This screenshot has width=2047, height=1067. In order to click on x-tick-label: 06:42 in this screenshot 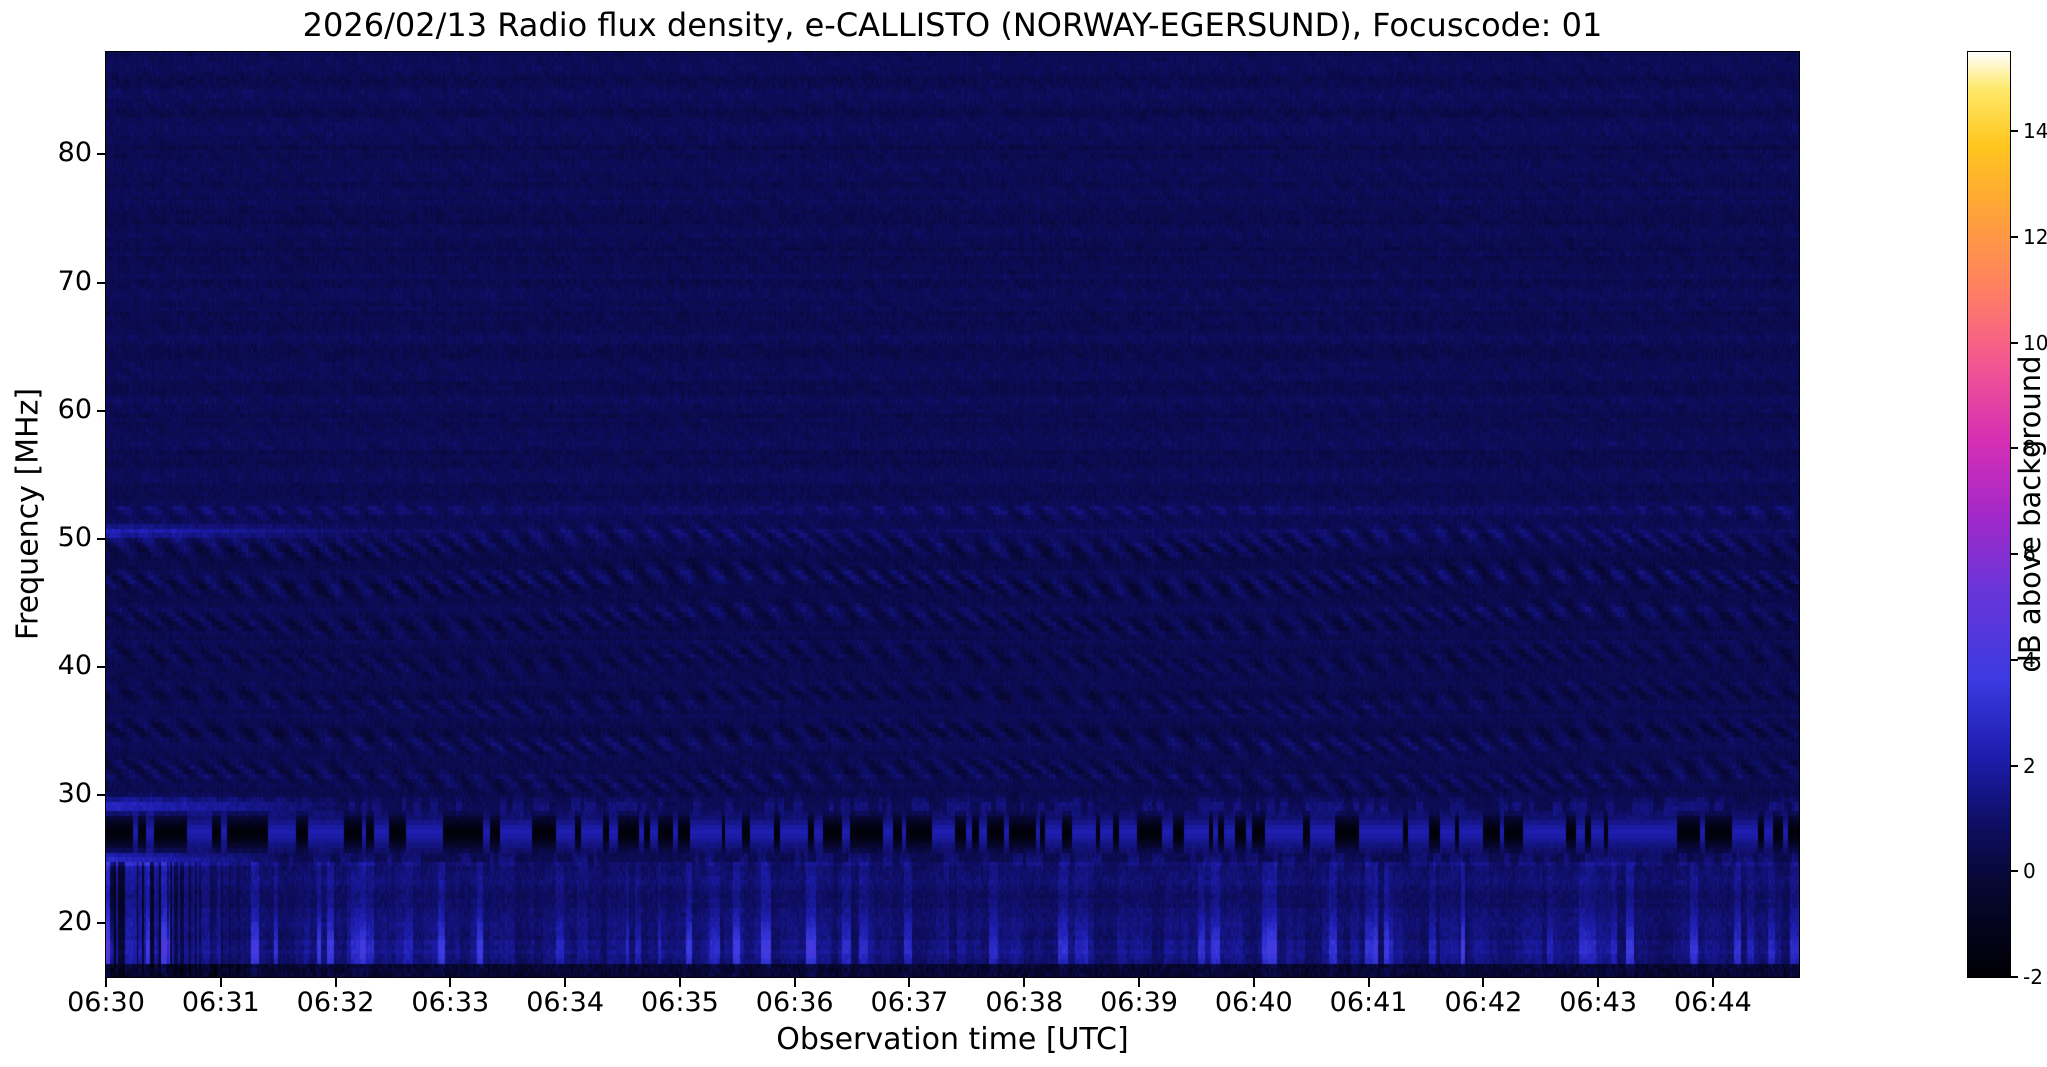, I will do `click(1483, 1002)`.